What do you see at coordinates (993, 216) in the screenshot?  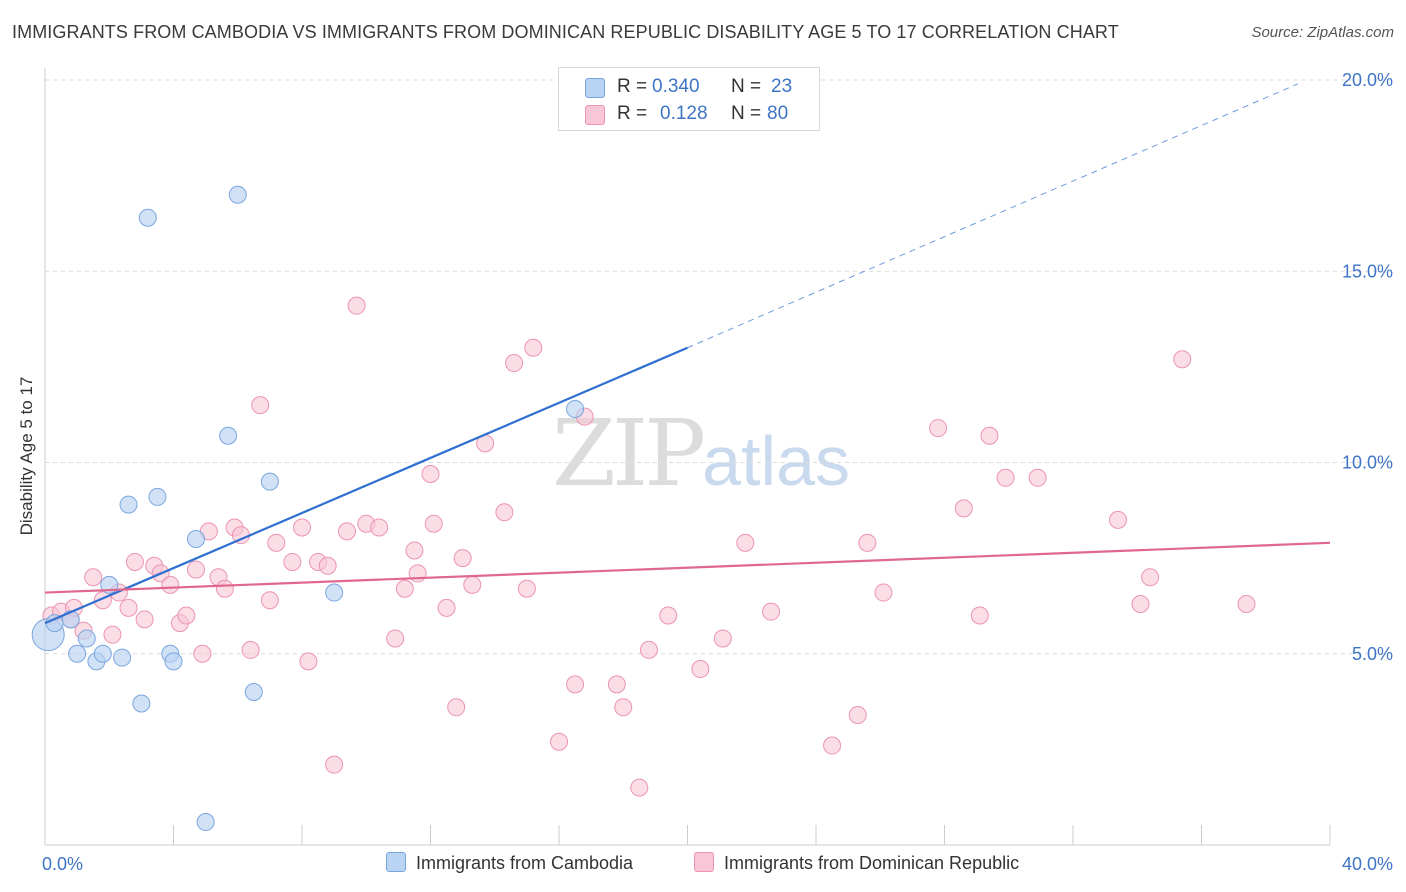 I see `trendline-cambodia-extension` at bounding box center [993, 216].